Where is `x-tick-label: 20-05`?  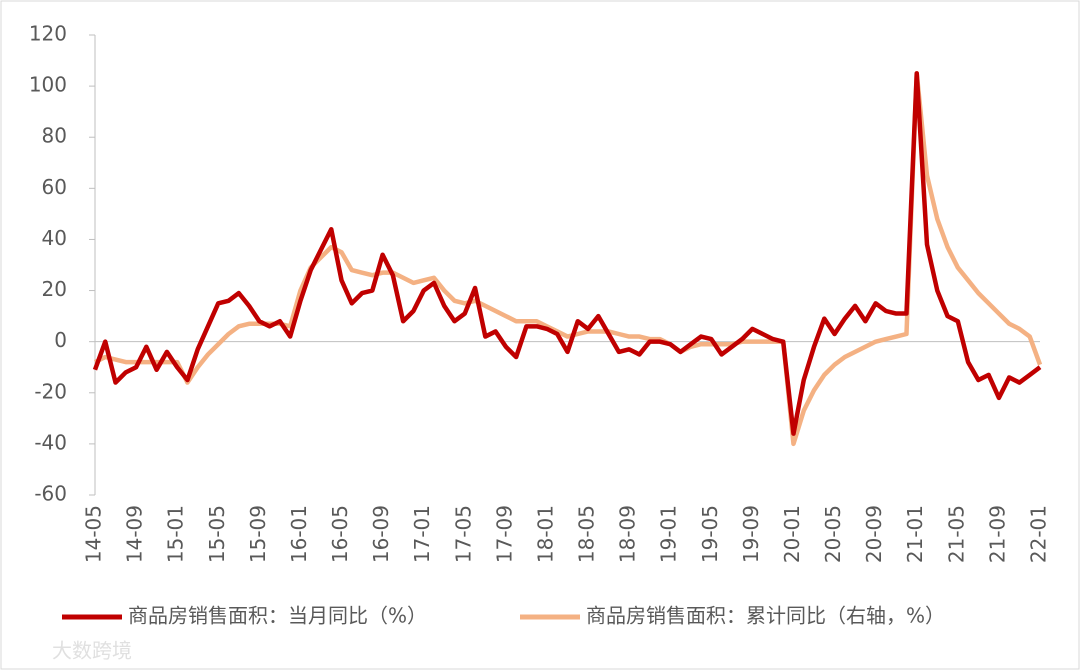 x-tick-label: 20-05 is located at coordinates (833, 534).